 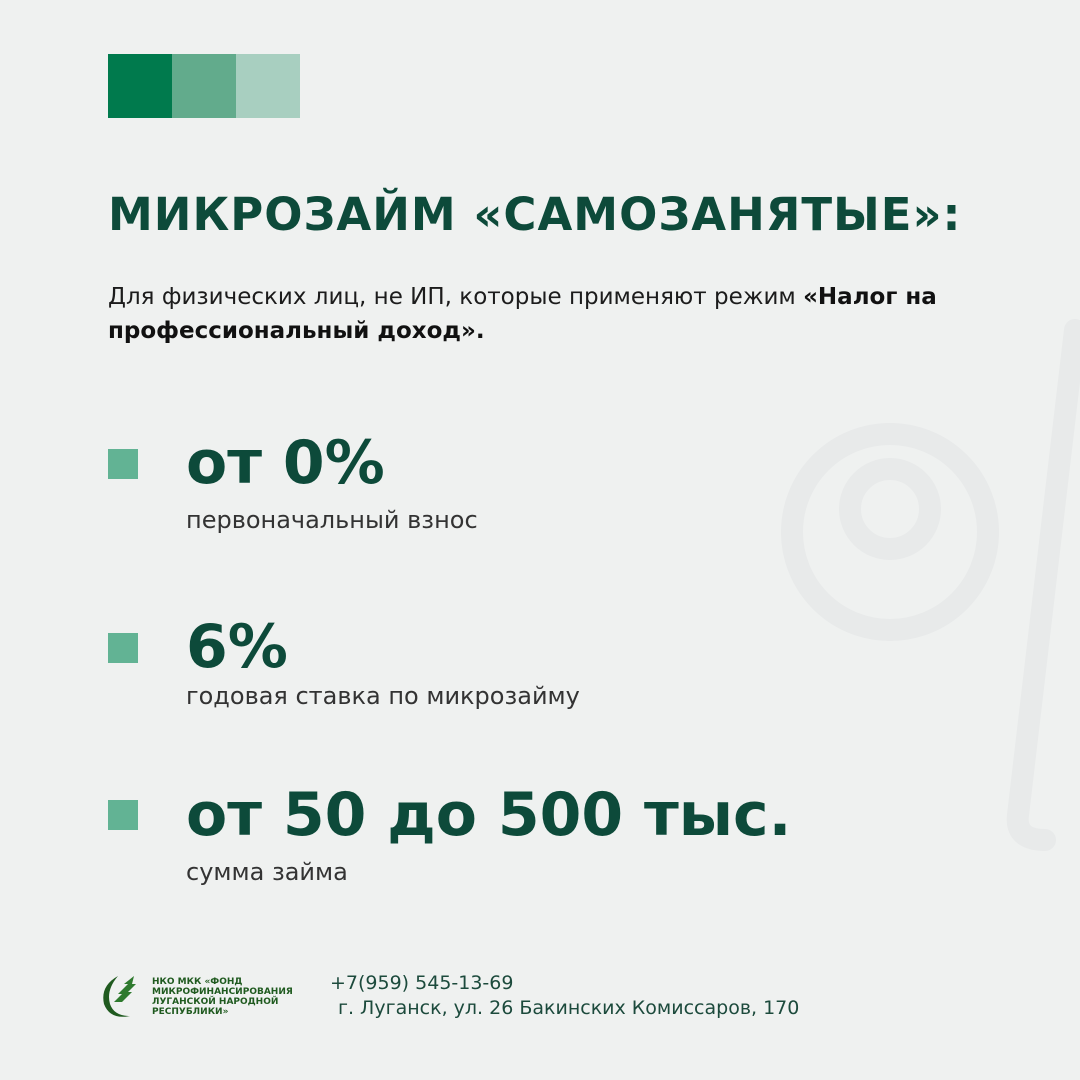 I want to click on subtitle-bold: «Налог на профессиональный доход»., so click(x=522, y=314).